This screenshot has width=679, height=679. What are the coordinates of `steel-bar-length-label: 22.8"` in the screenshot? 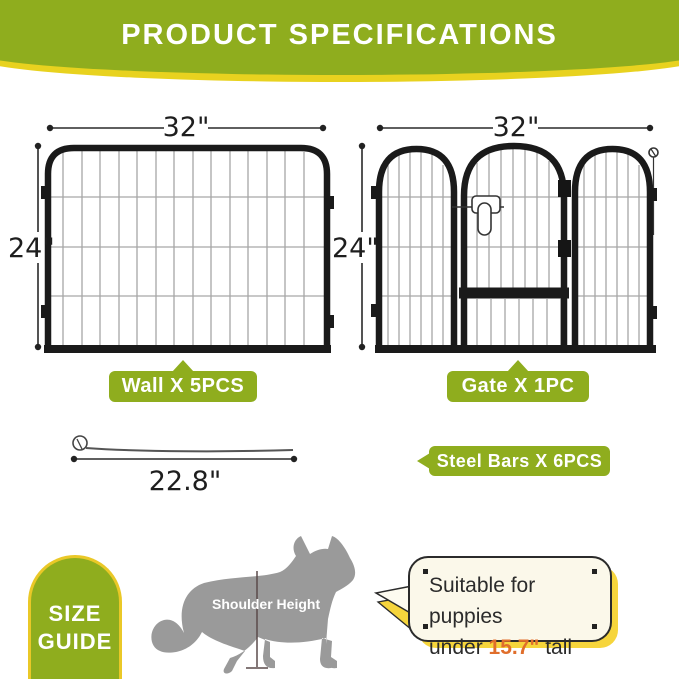 It's located at (185, 481).